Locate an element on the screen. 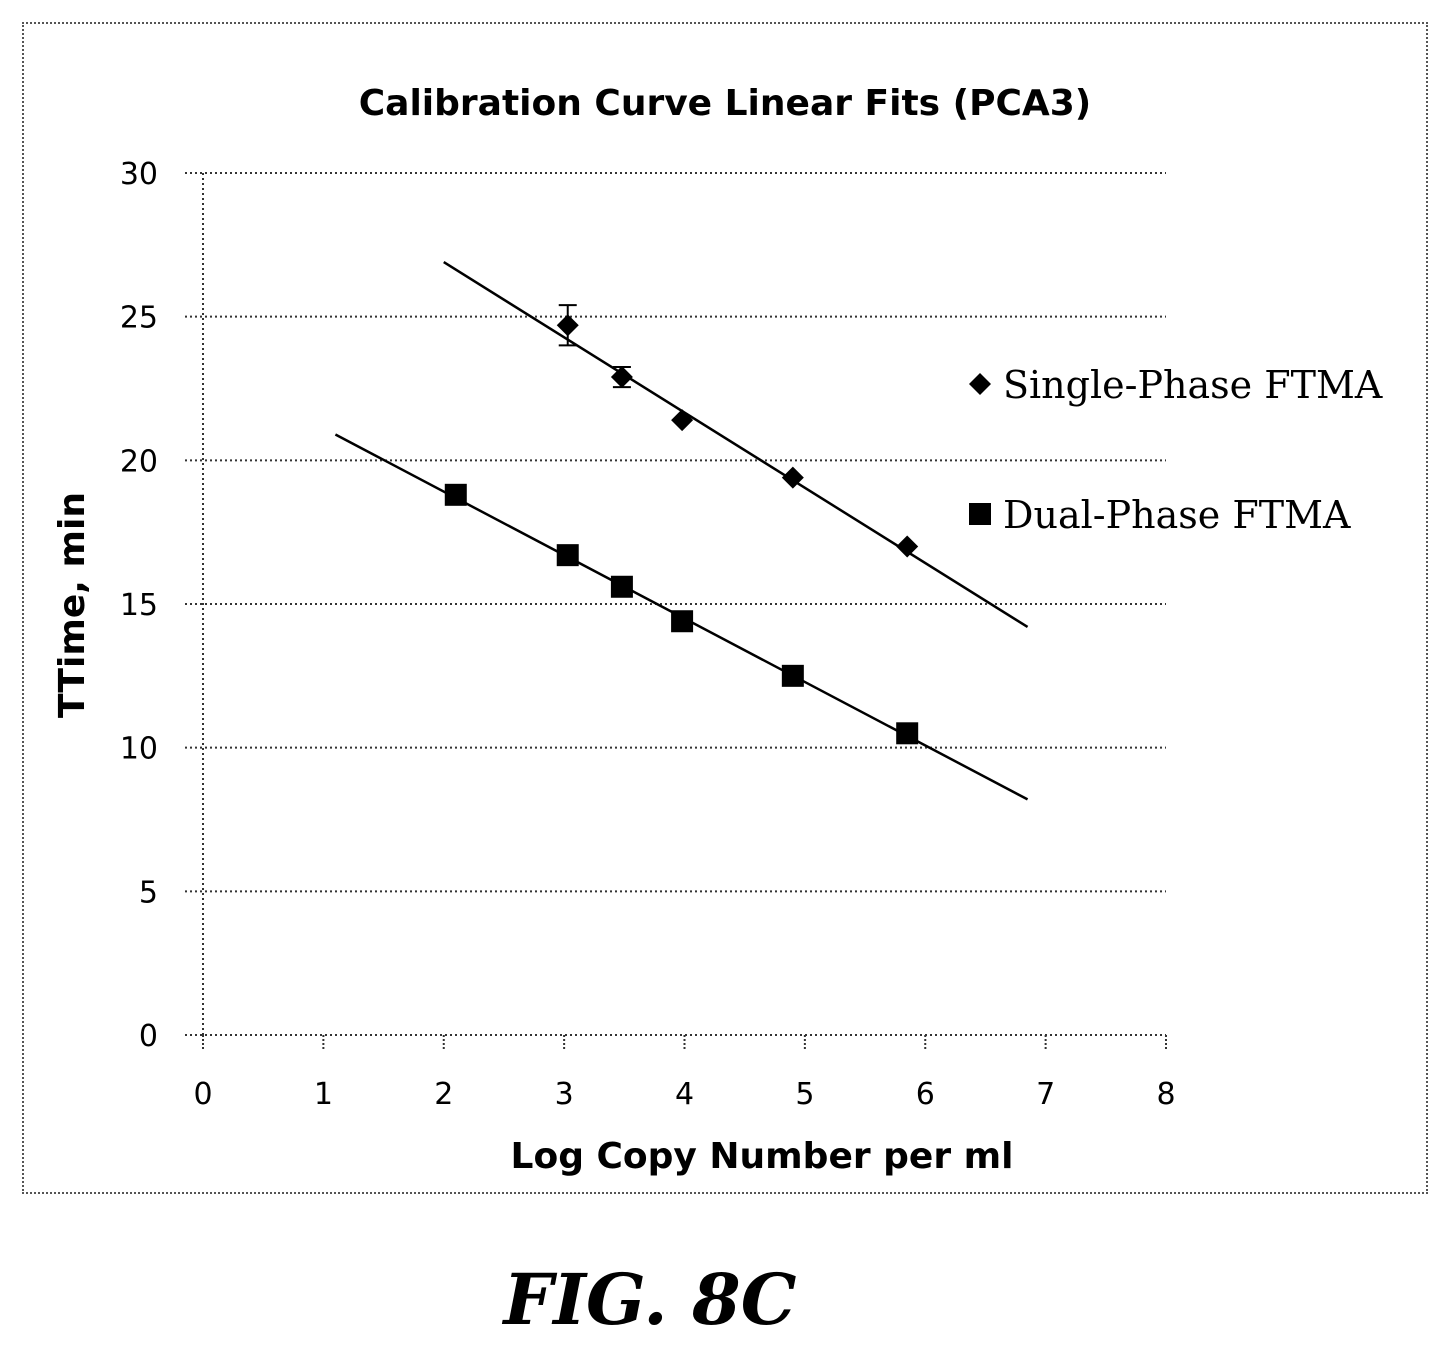 This screenshot has height=1346, width=1450. data-points is located at coordinates (681, 524).